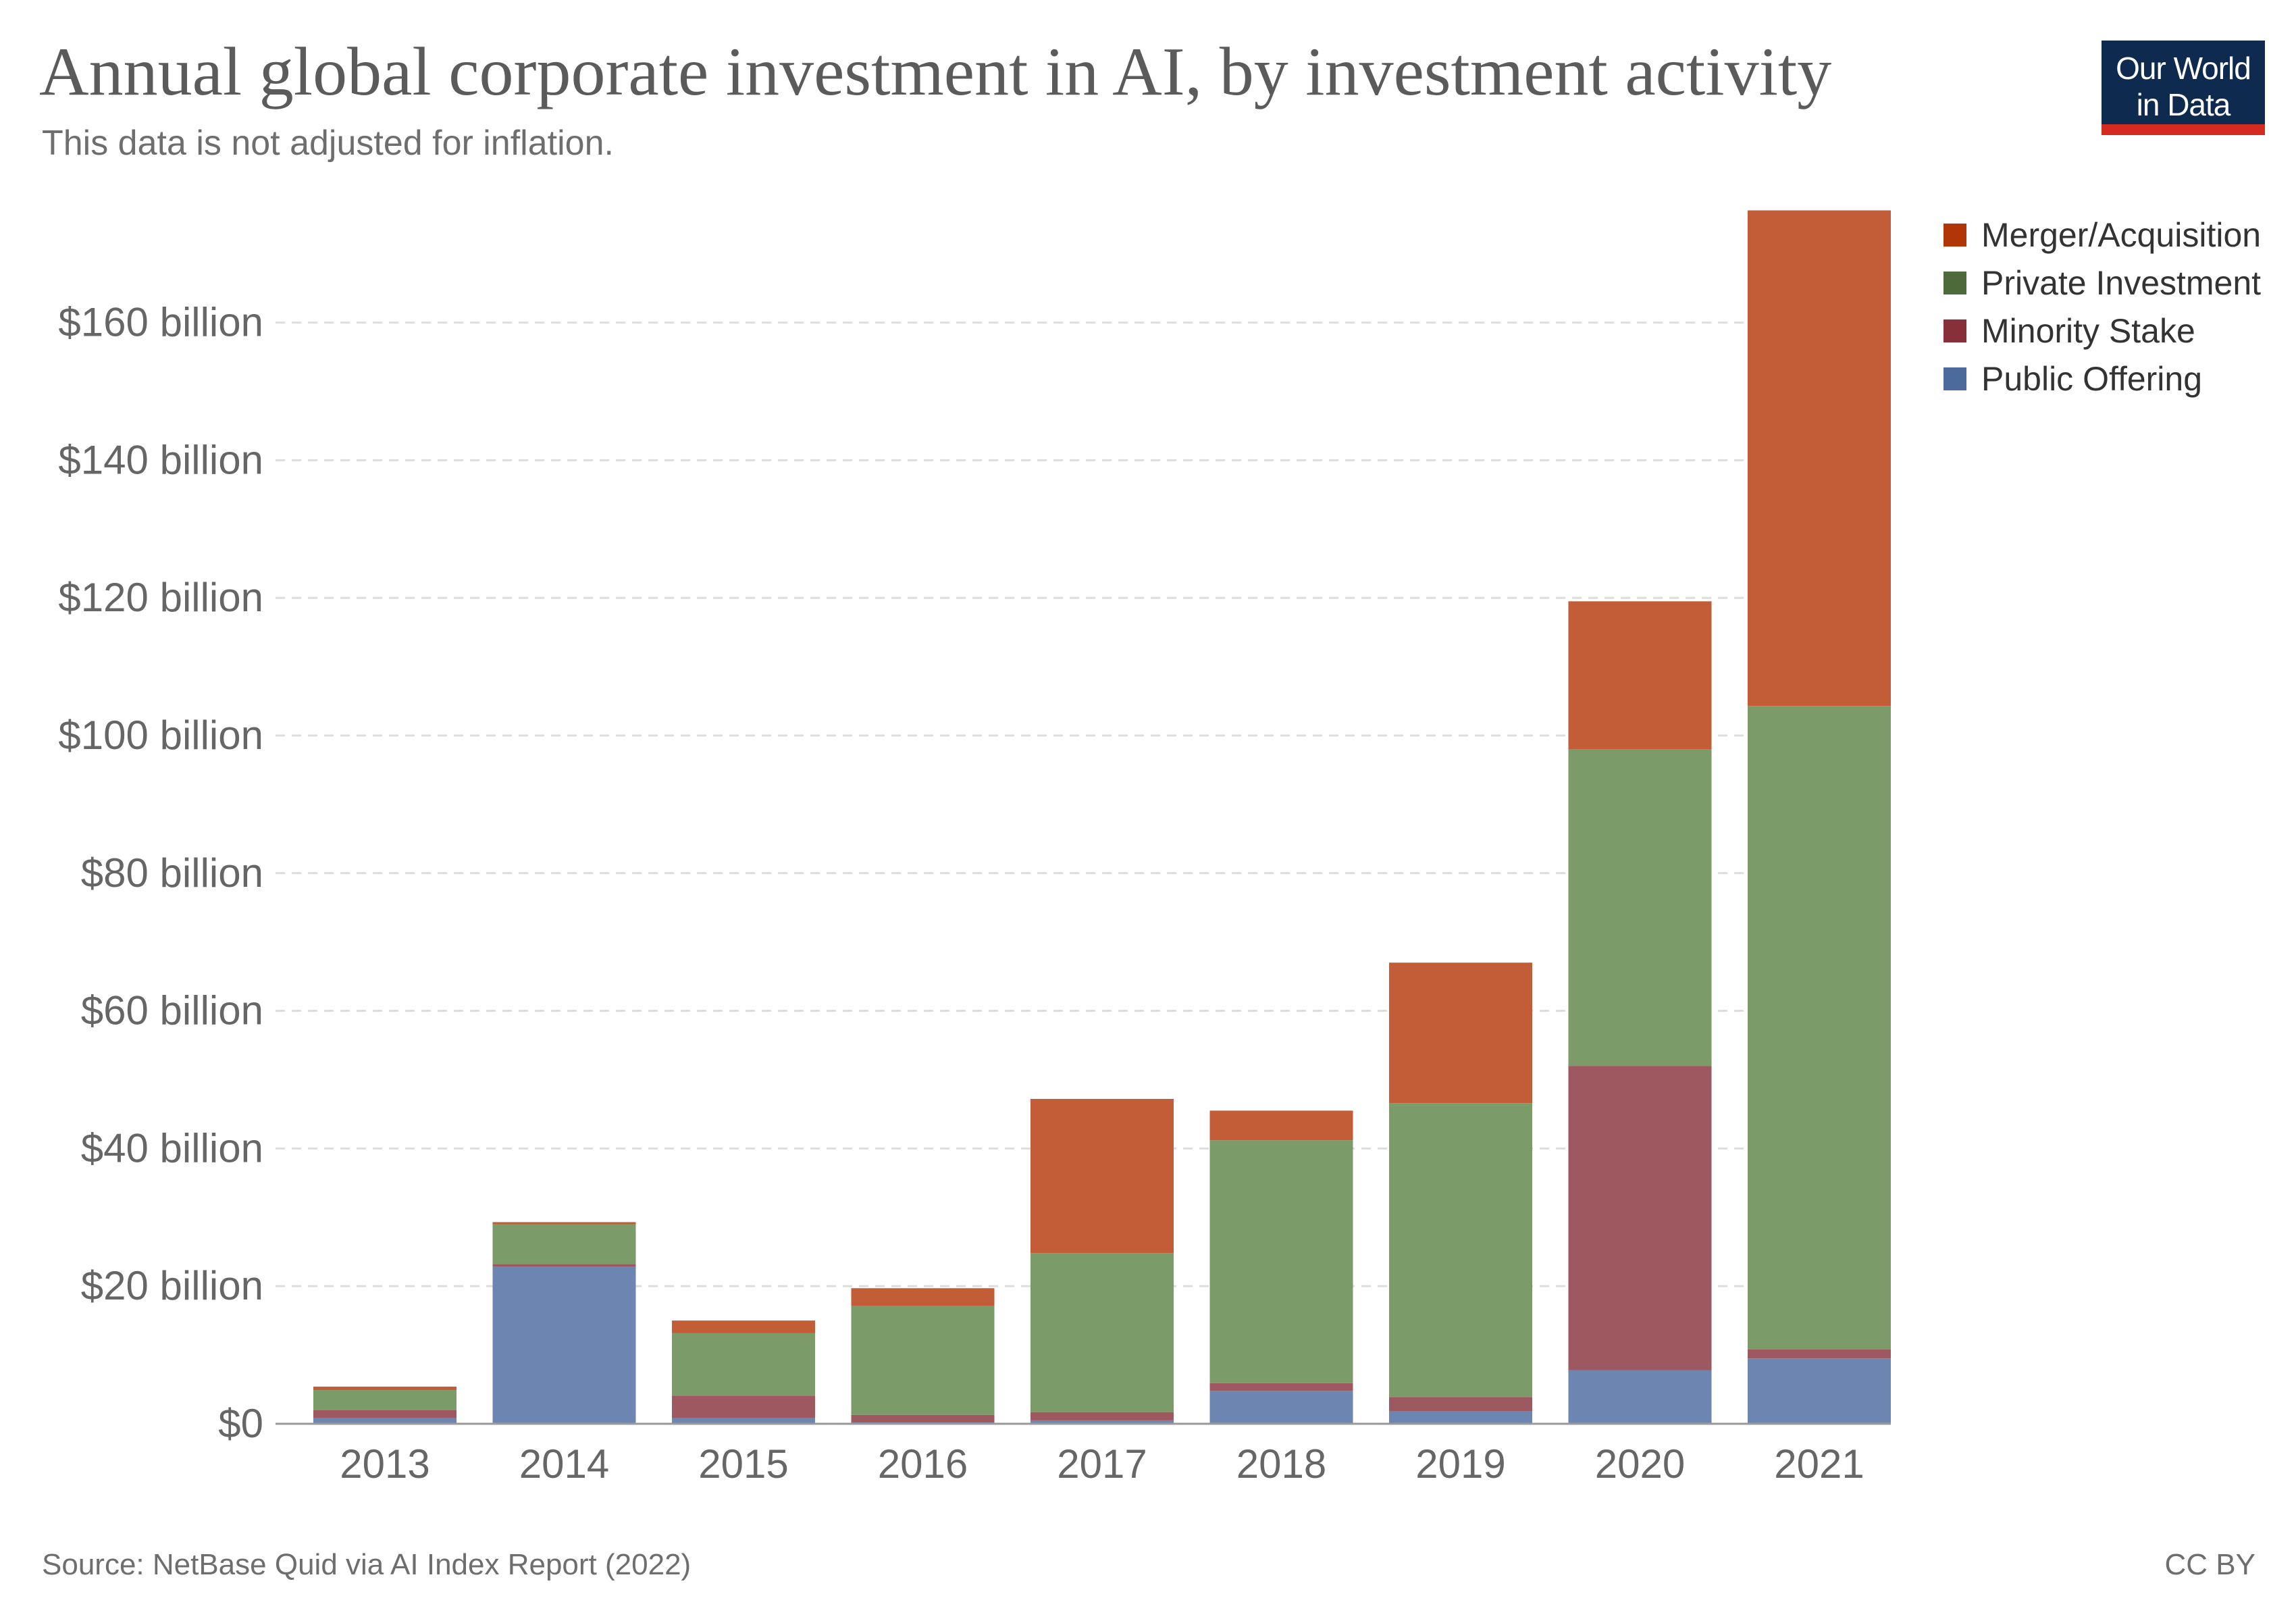 The image size is (2296, 1621). I want to click on x-tick-label: 2016, so click(923, 1464).